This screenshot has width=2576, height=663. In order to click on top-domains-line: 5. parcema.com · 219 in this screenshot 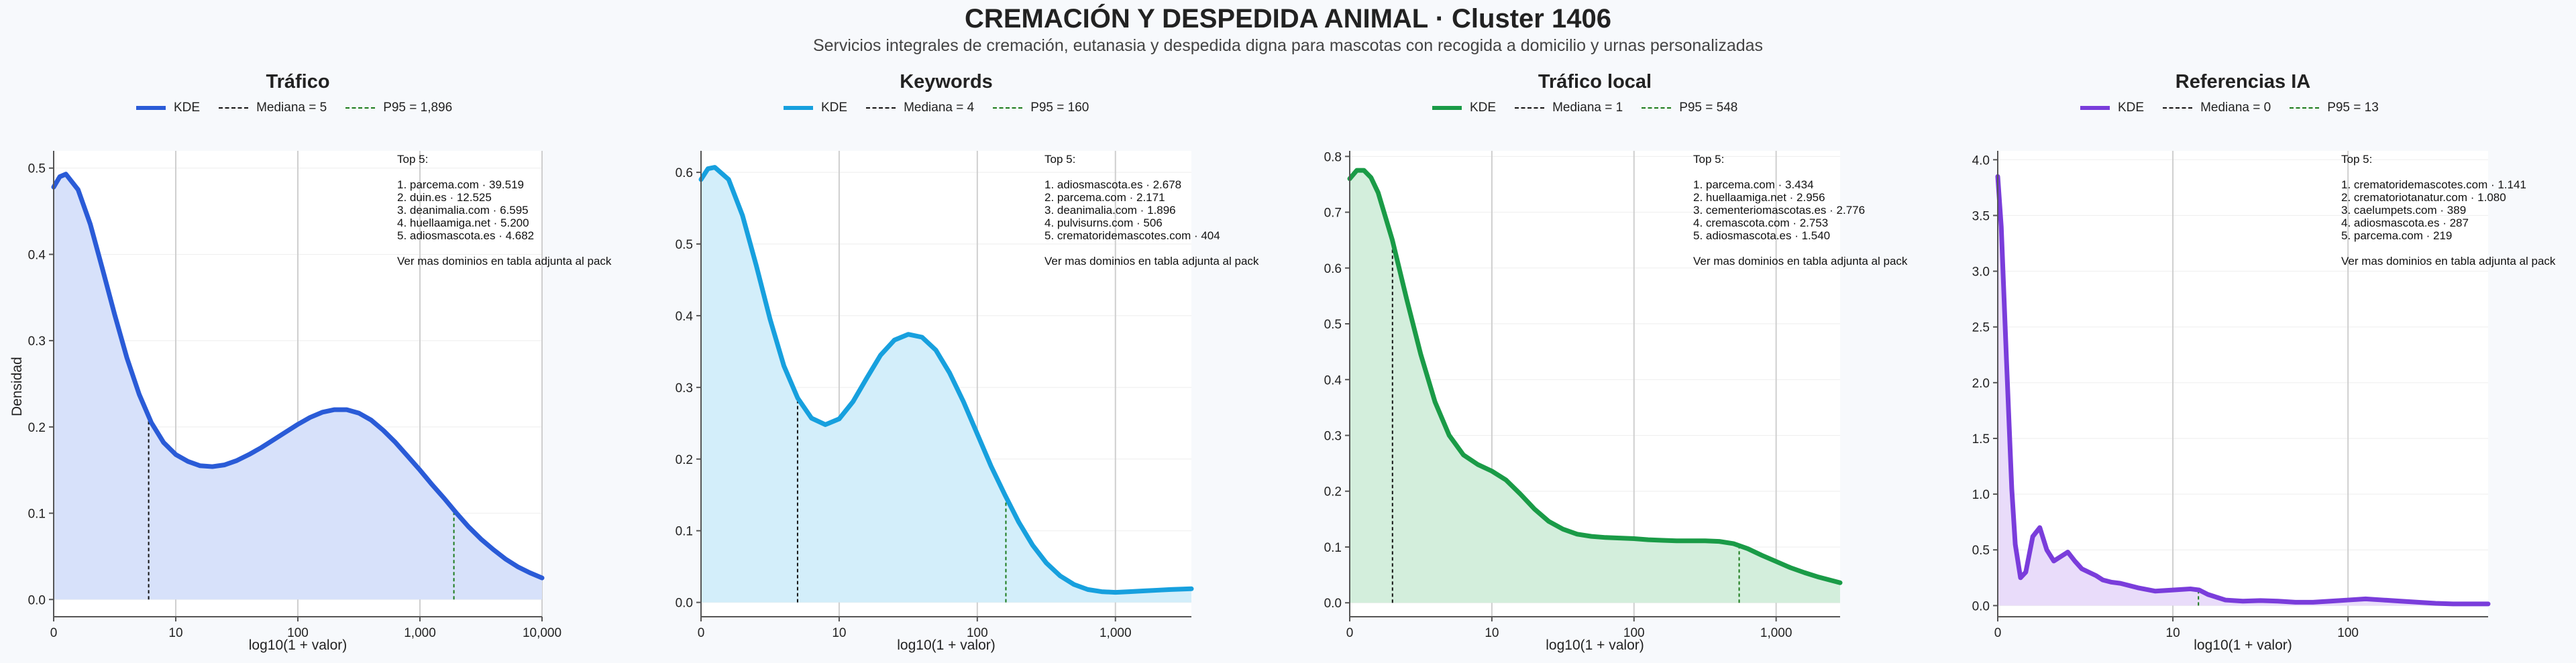, I will do `click(2397, 235)`.